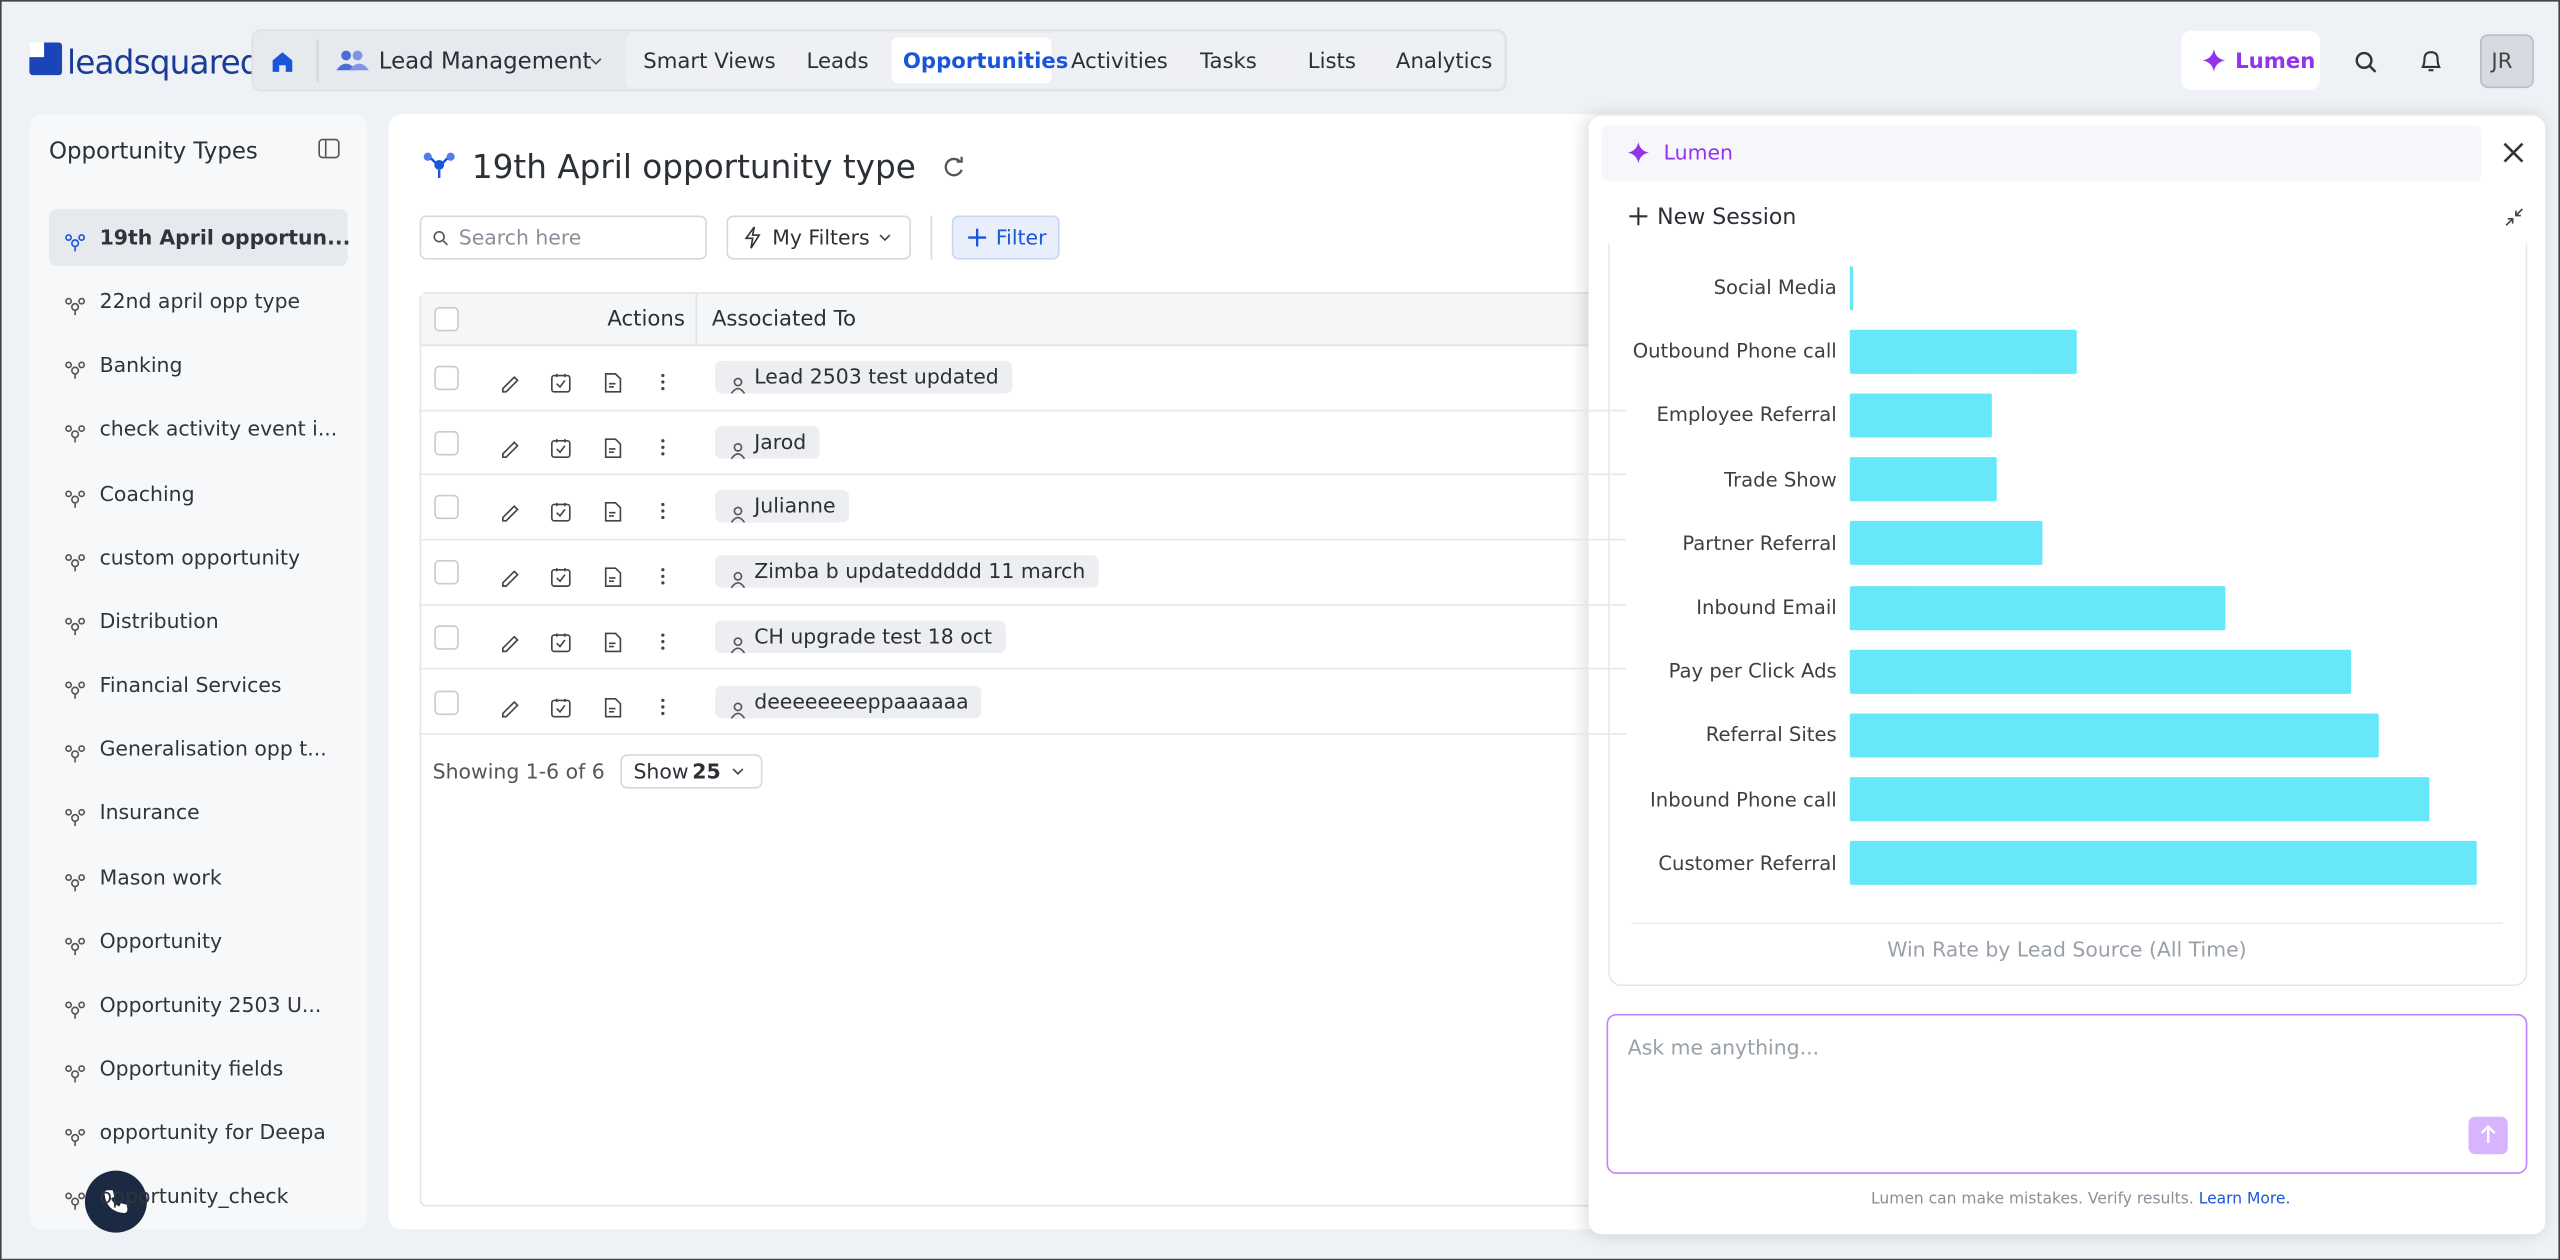 This screenshot has width=2560, height=1260. I want to click on sidebar-item: opportunity for Deepa, so click(212, 1132).